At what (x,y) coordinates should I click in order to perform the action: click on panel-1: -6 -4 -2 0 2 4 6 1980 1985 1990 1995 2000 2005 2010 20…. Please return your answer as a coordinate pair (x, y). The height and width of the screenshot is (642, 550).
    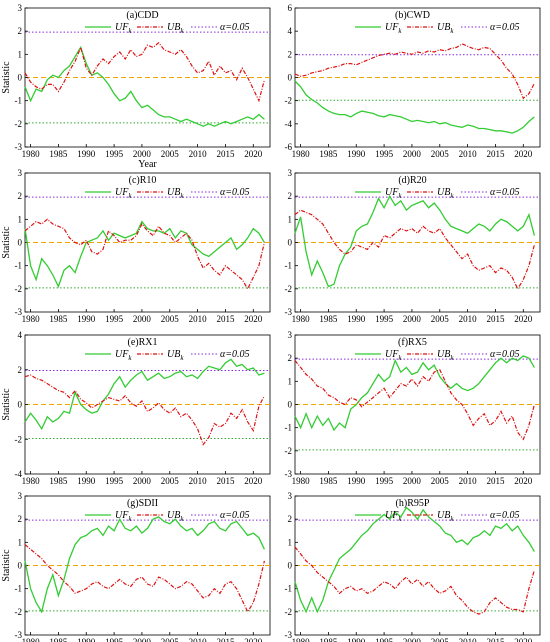
    Looking at the image, I should click on (413, 81).